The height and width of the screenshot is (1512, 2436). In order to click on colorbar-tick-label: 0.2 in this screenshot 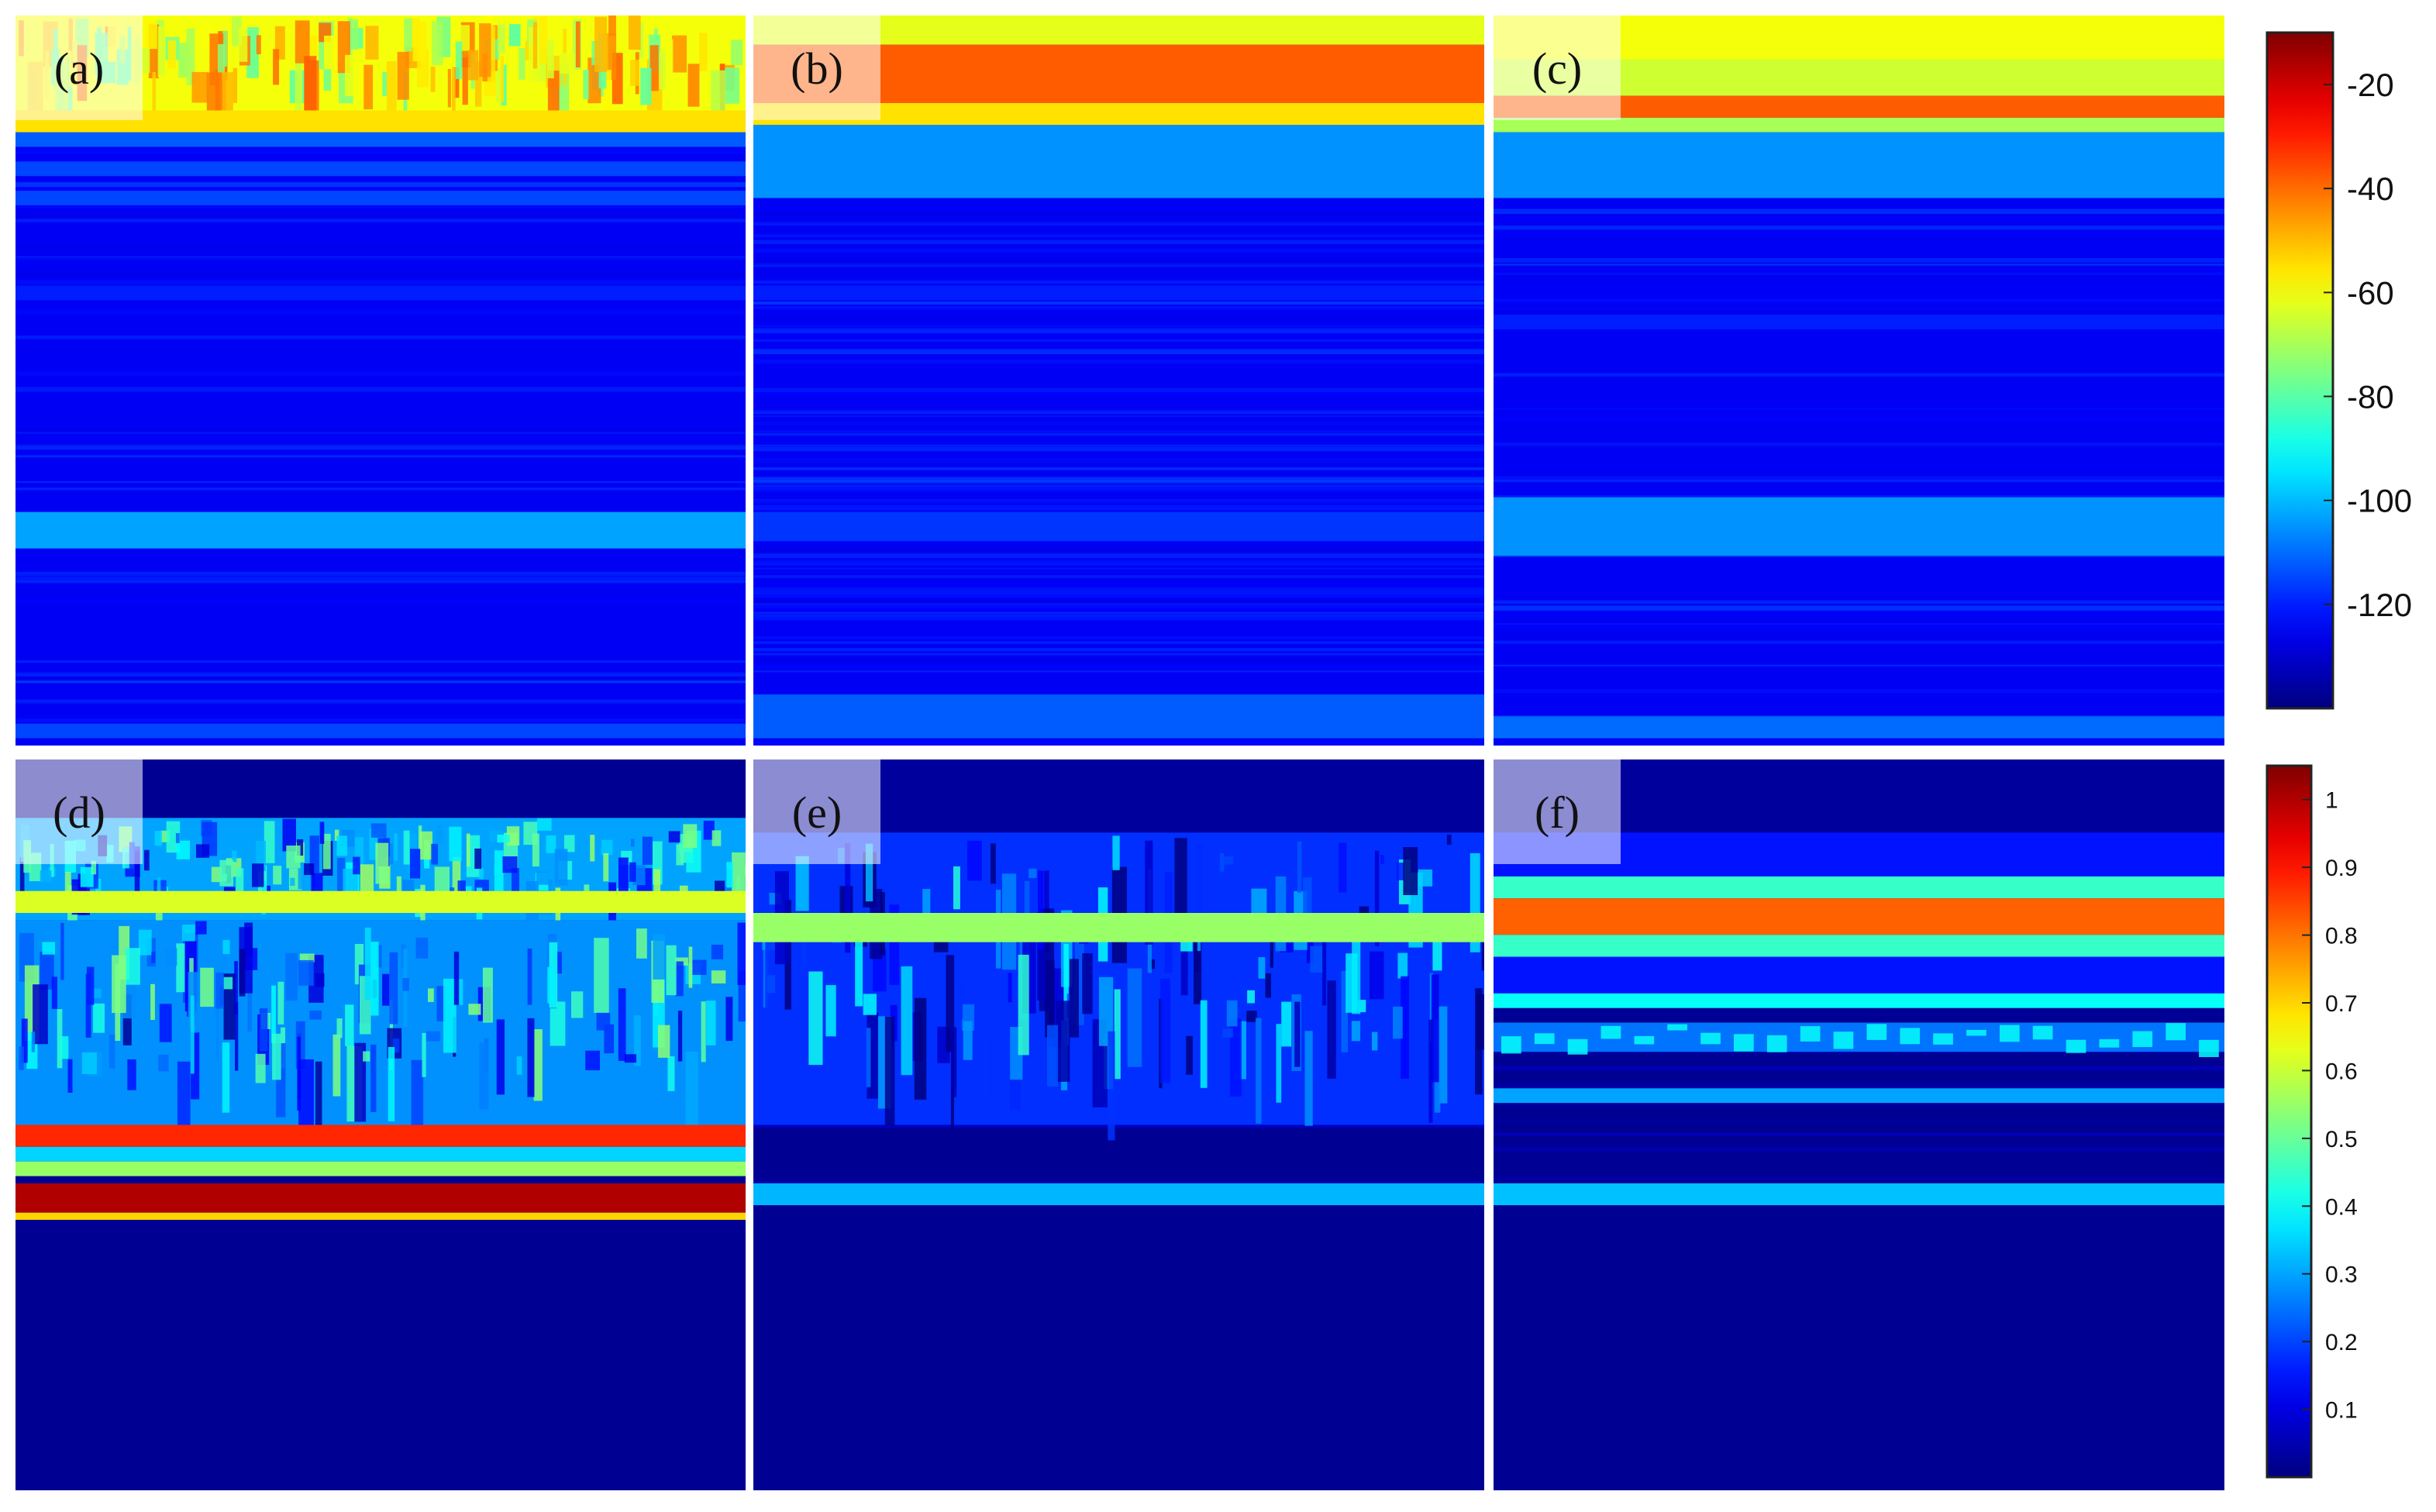, I will do `click(2341, 1342)`.